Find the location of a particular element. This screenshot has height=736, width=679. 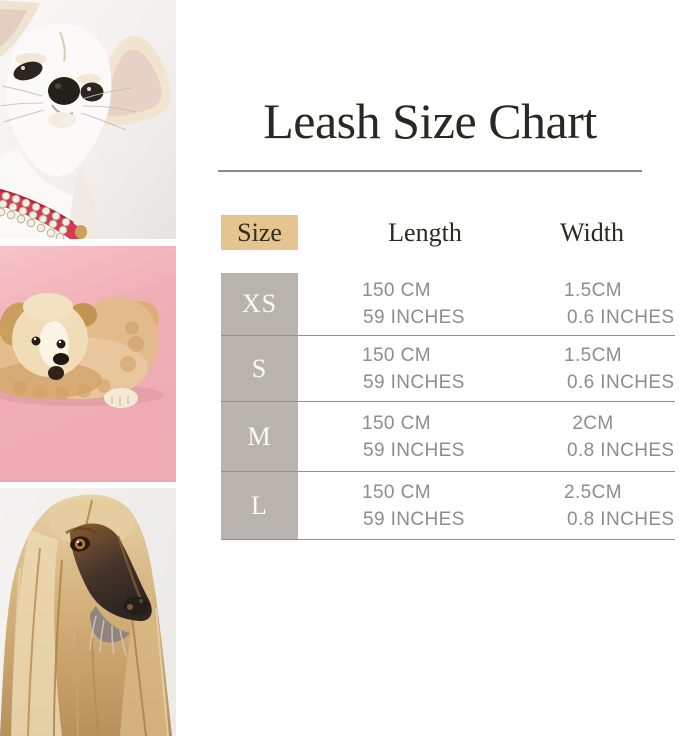

column-header-width: Width is located at coordinates (592, 232).